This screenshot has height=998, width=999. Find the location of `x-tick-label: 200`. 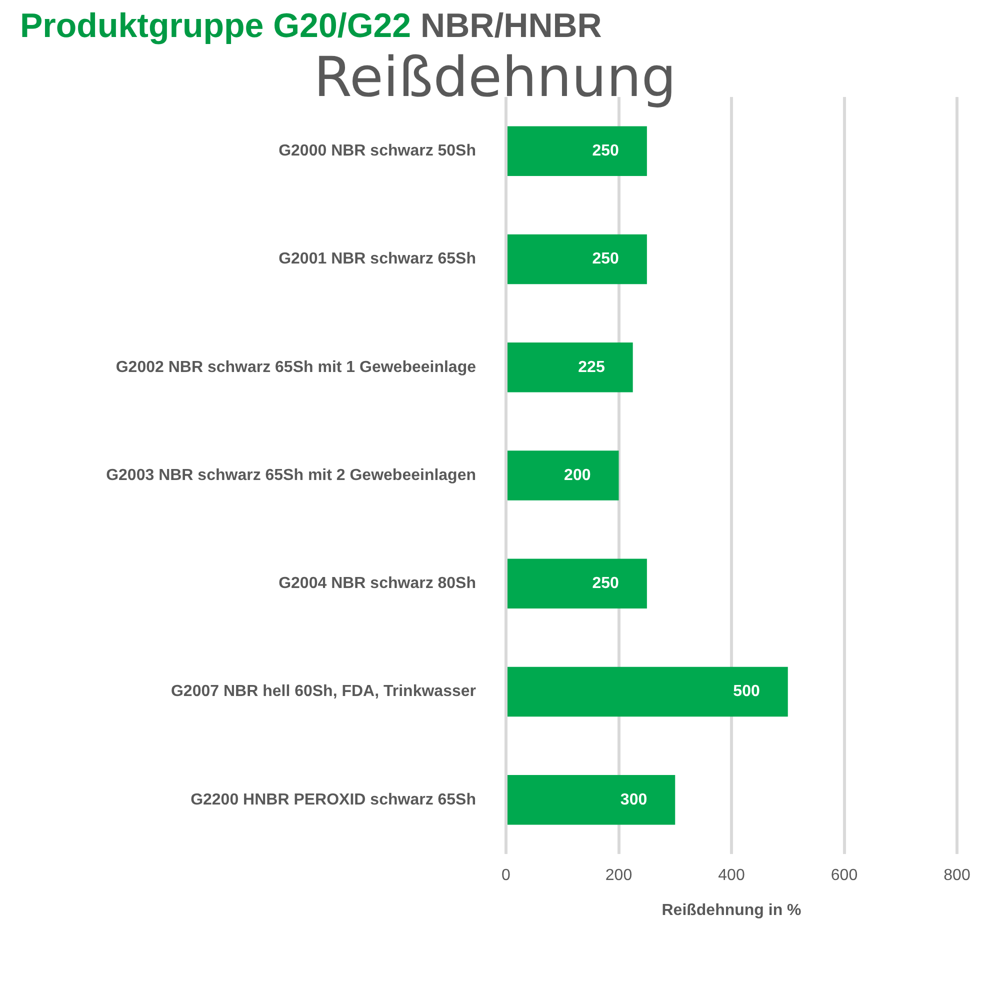

x-tick-label: 200 is located at coordinates (618, 875).